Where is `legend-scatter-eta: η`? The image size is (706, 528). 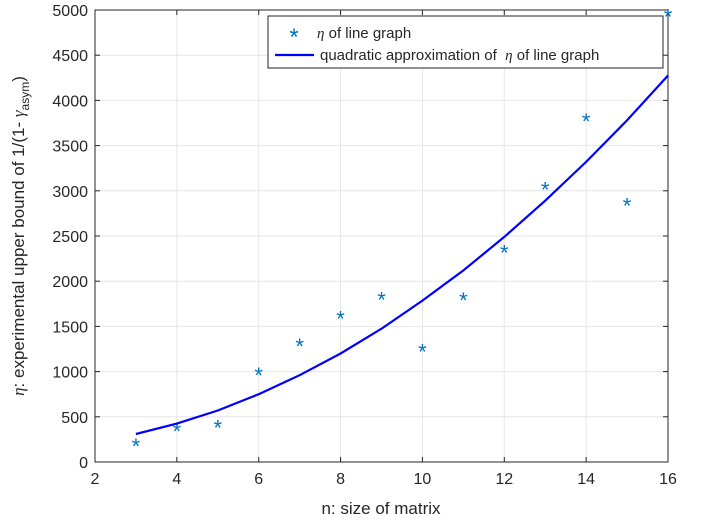
legend-scatter-eta: η is located at coordinates (320, 34).